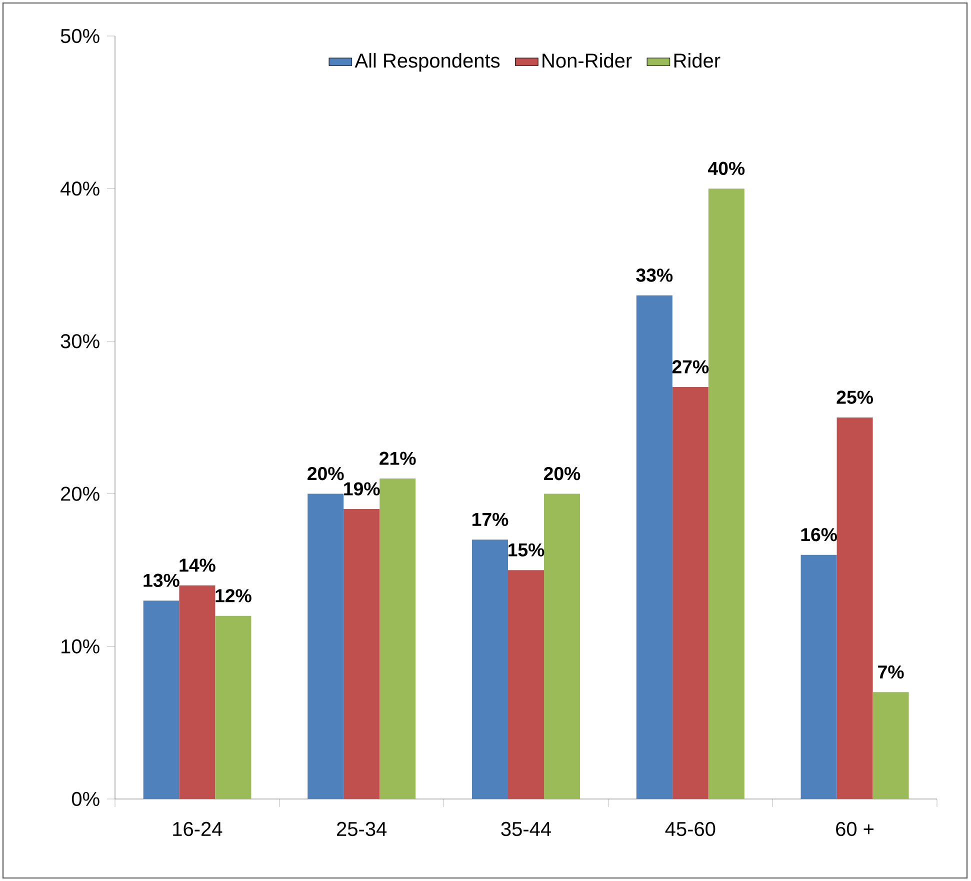  What do you see at coordinates (362, 489) in the screenshot?
I see `data-label: 19%` at bounding box center [362, 489].